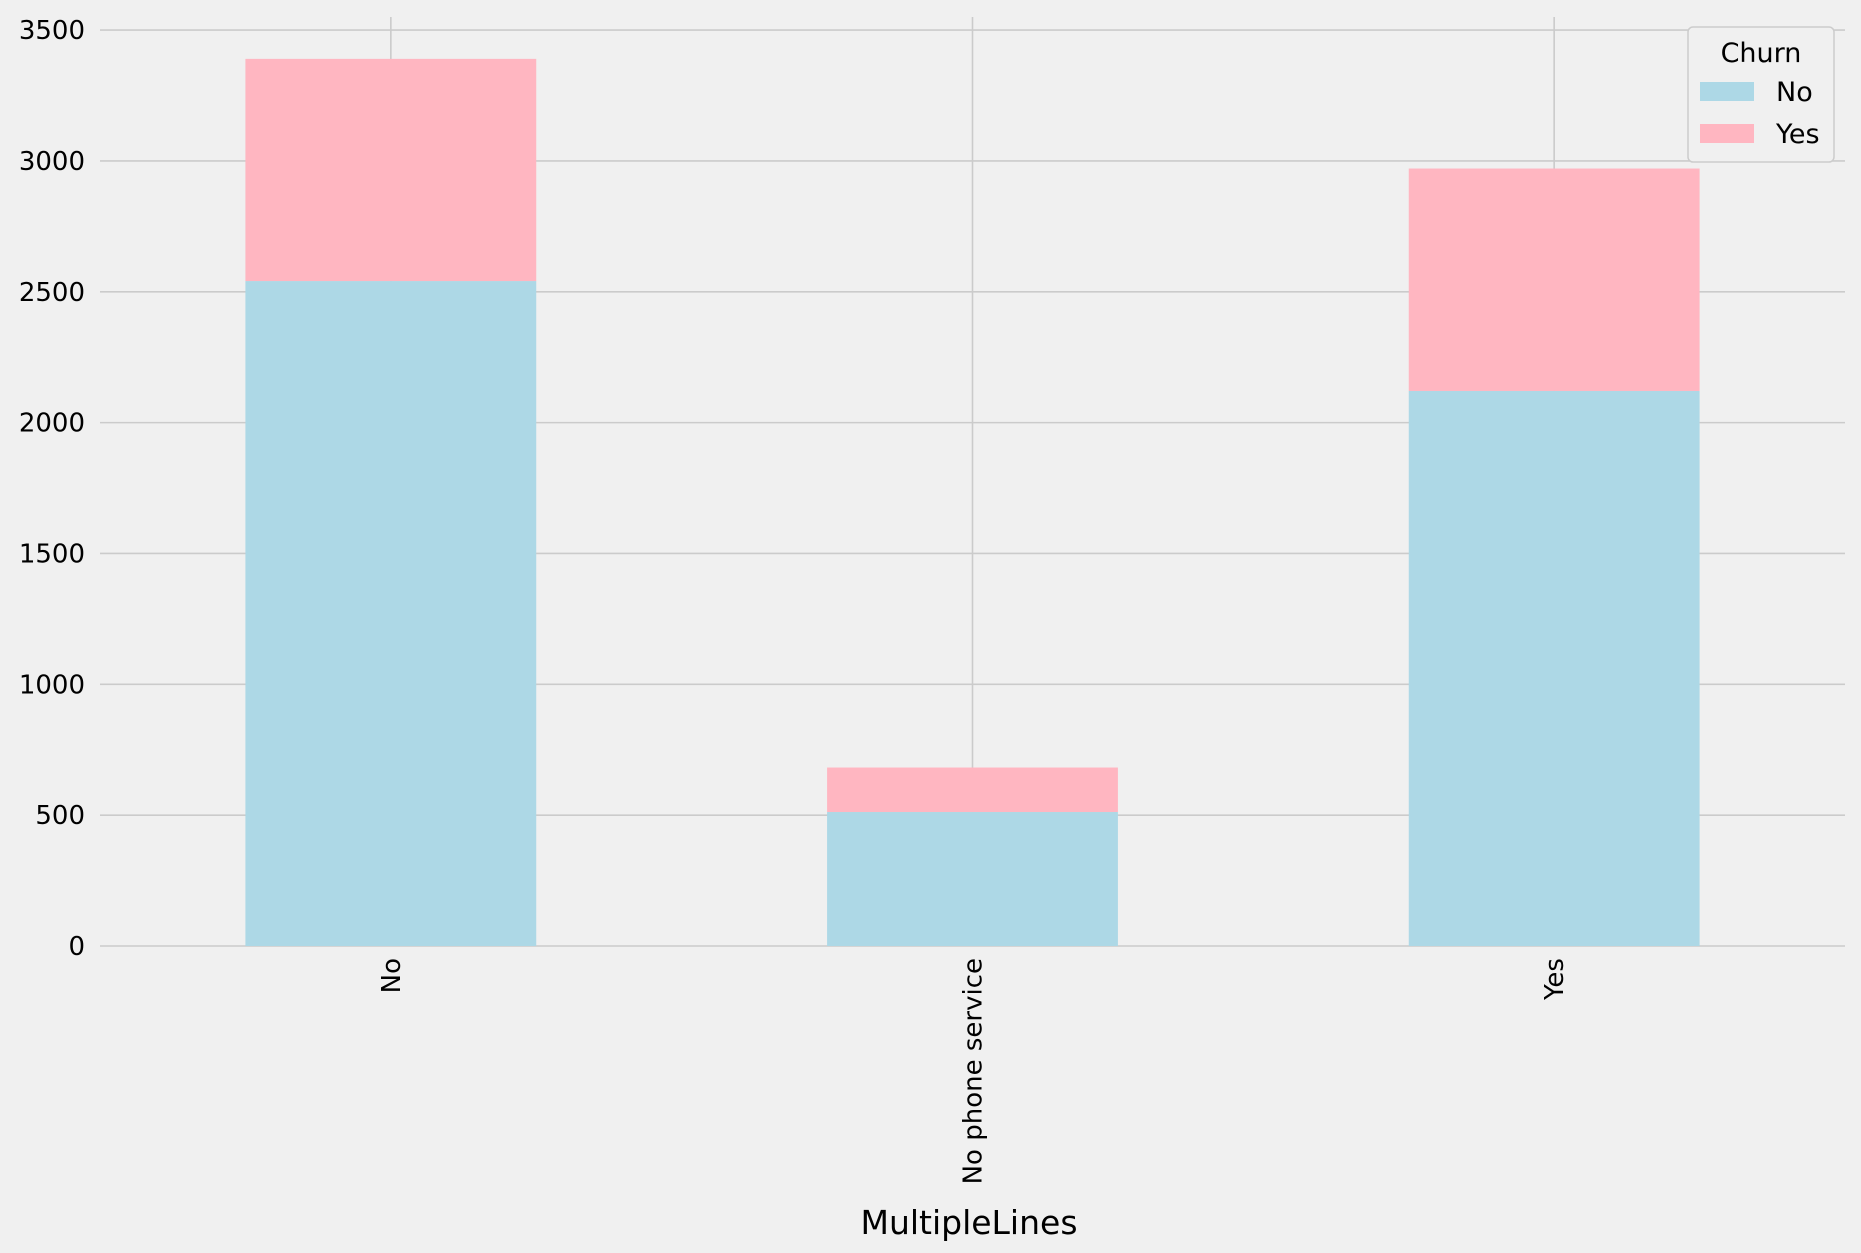 Image resolution: width=1861 pixels, height=1253 pixels. Describe the element at coordinates (1554, 279) in the screenshot. I see `bar-yes-churn-yes` at that location.